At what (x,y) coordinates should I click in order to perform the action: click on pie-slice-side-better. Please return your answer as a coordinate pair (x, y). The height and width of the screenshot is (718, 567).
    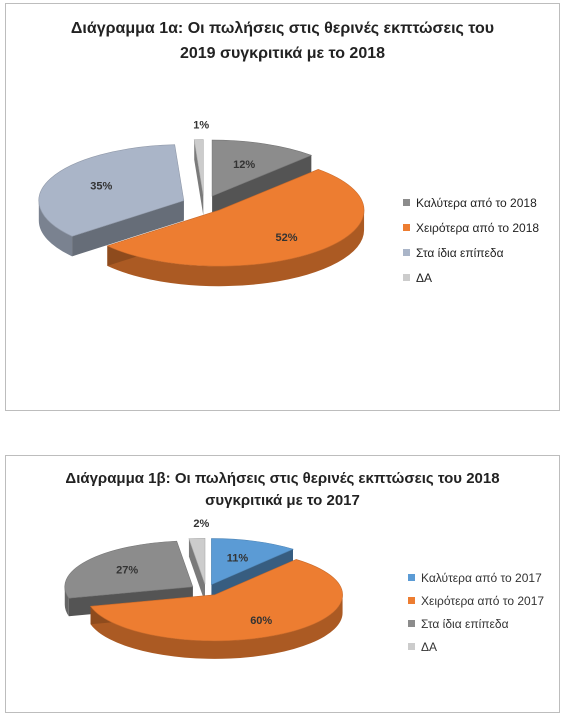
    Looking at the image, I should click on (262, 186).